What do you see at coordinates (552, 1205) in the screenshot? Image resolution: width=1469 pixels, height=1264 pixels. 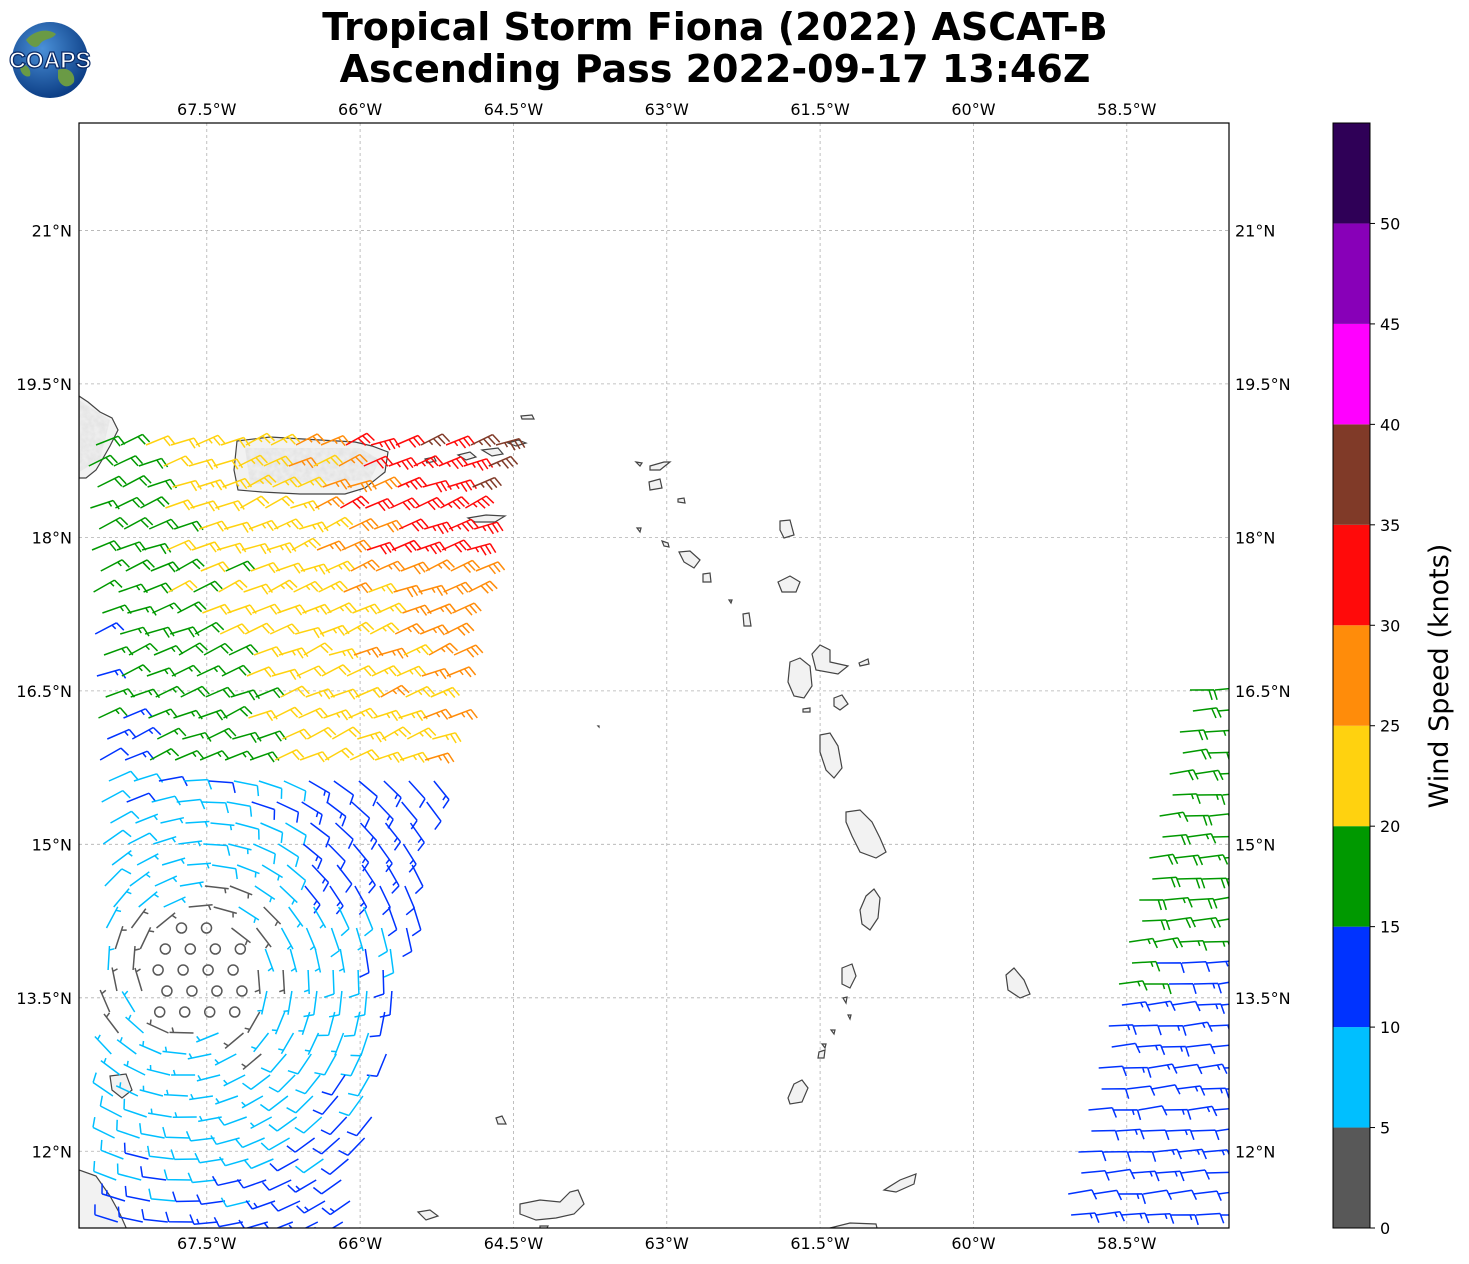 I see `margarita` at bounding box center [552, 1205].